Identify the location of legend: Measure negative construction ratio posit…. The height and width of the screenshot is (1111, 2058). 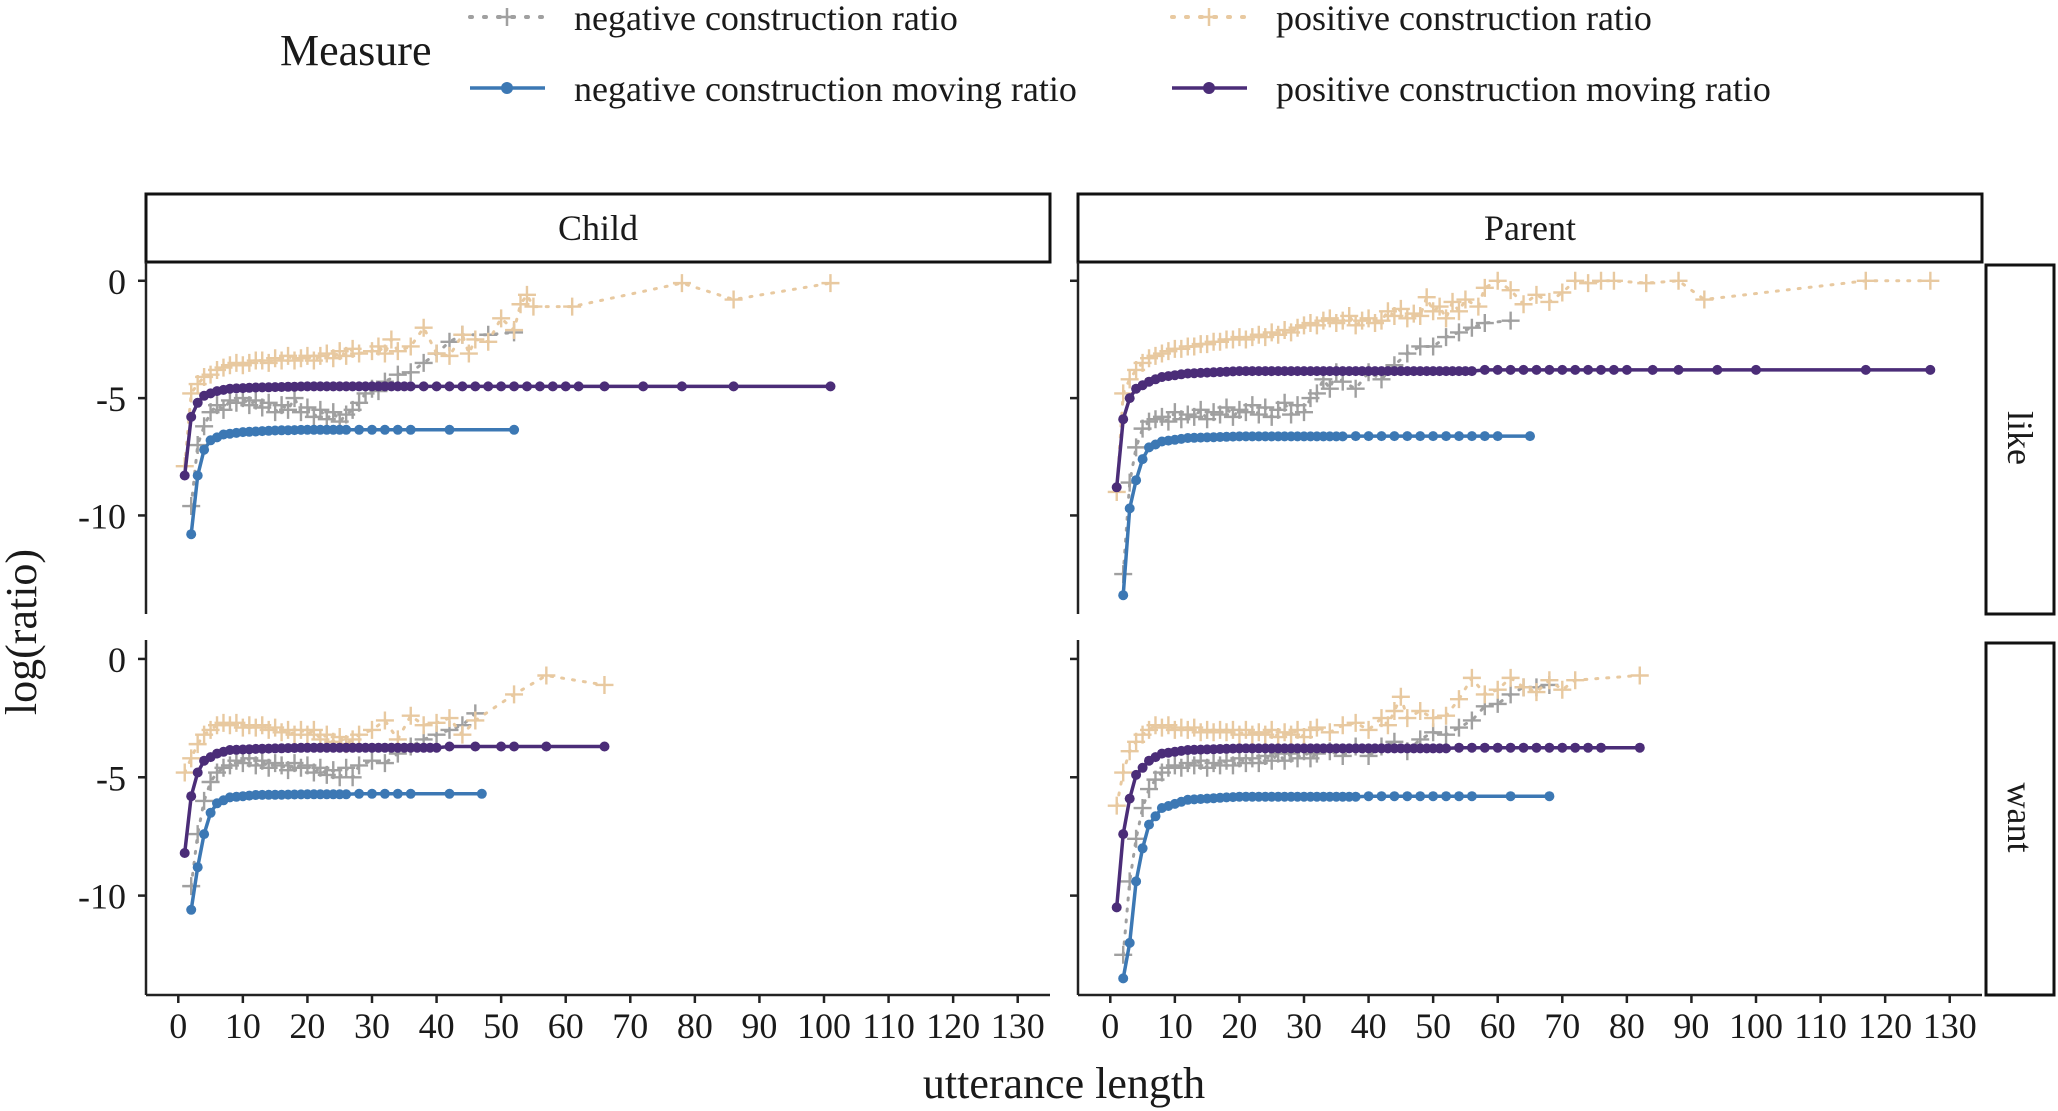
(1025, 54).